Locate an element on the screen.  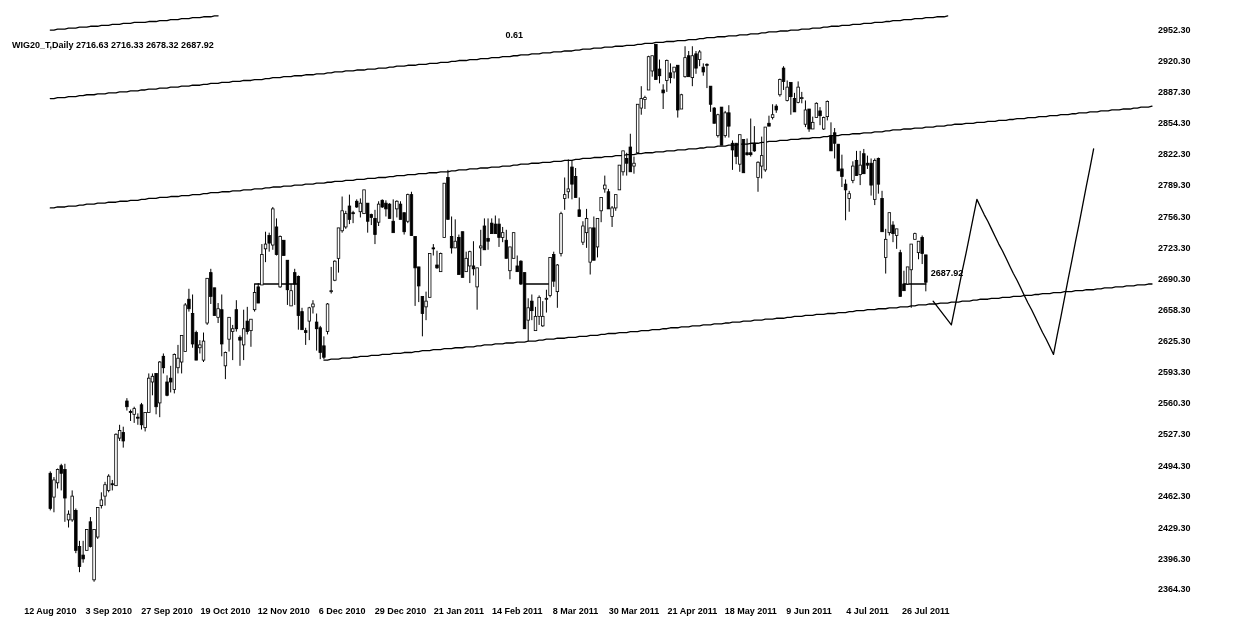
x-tick-label: 18 May 2011 is located at coordinates (750, 611).